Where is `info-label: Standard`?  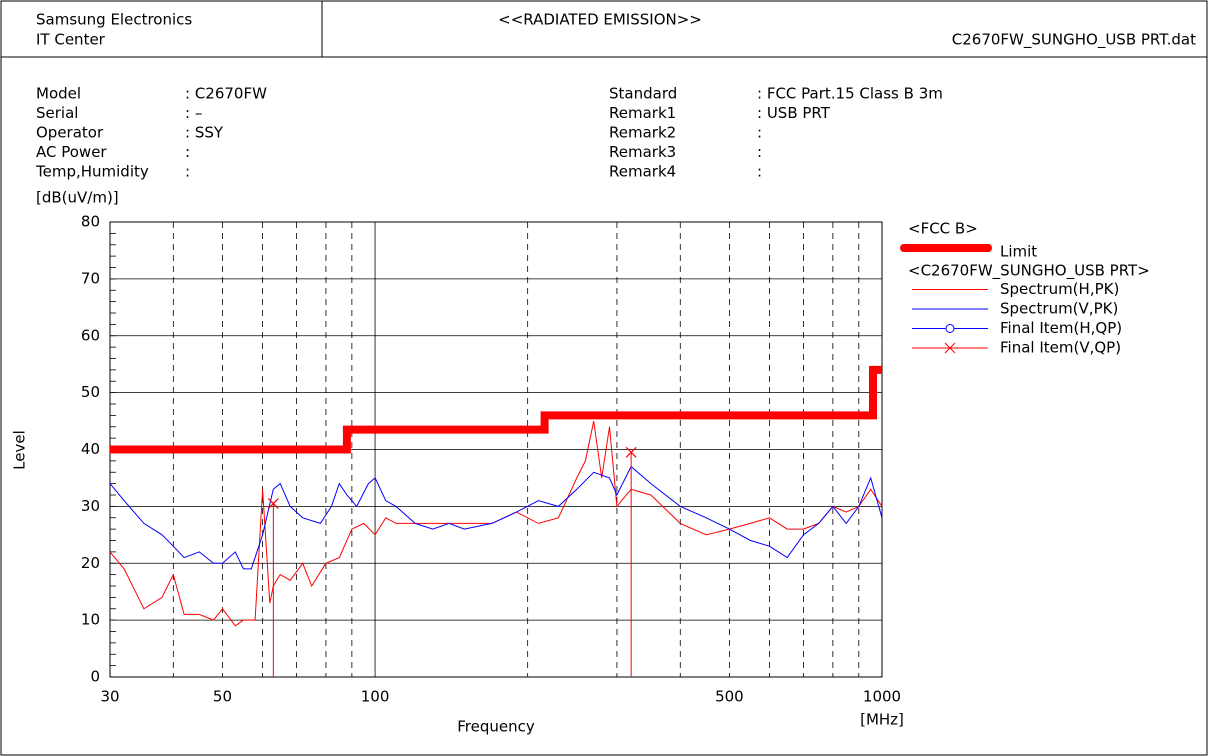 info-label: Standard is located at coordinates (643, 94).